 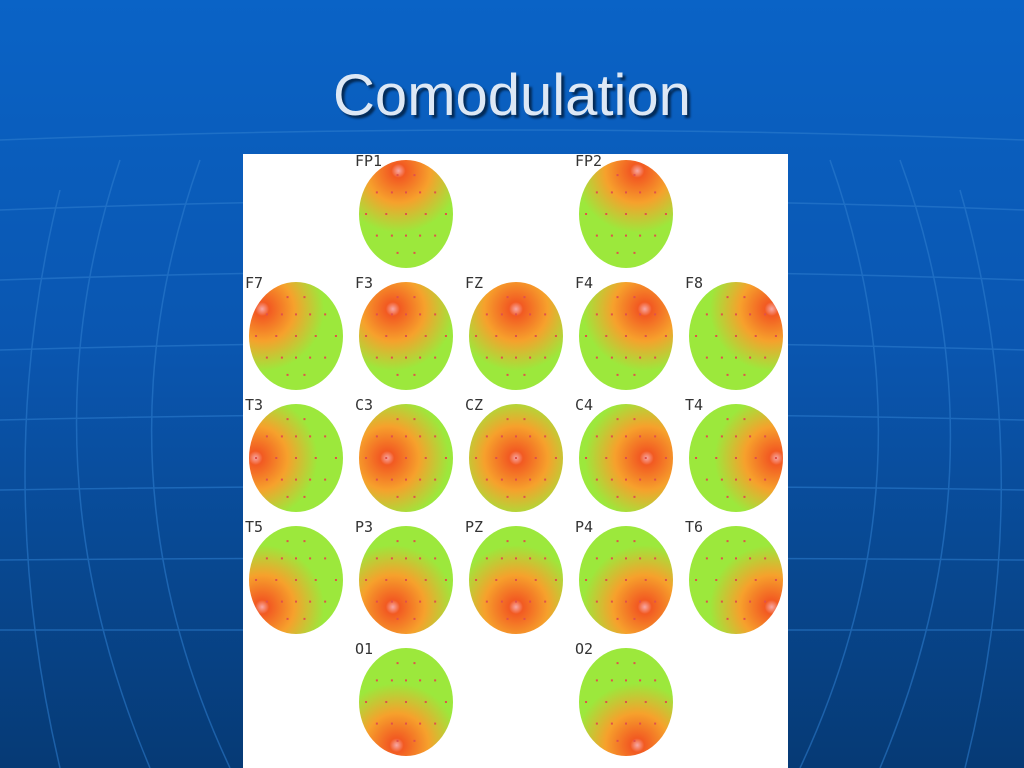 I want to click on topomap-f7: F7, so click(x=294, y=332).